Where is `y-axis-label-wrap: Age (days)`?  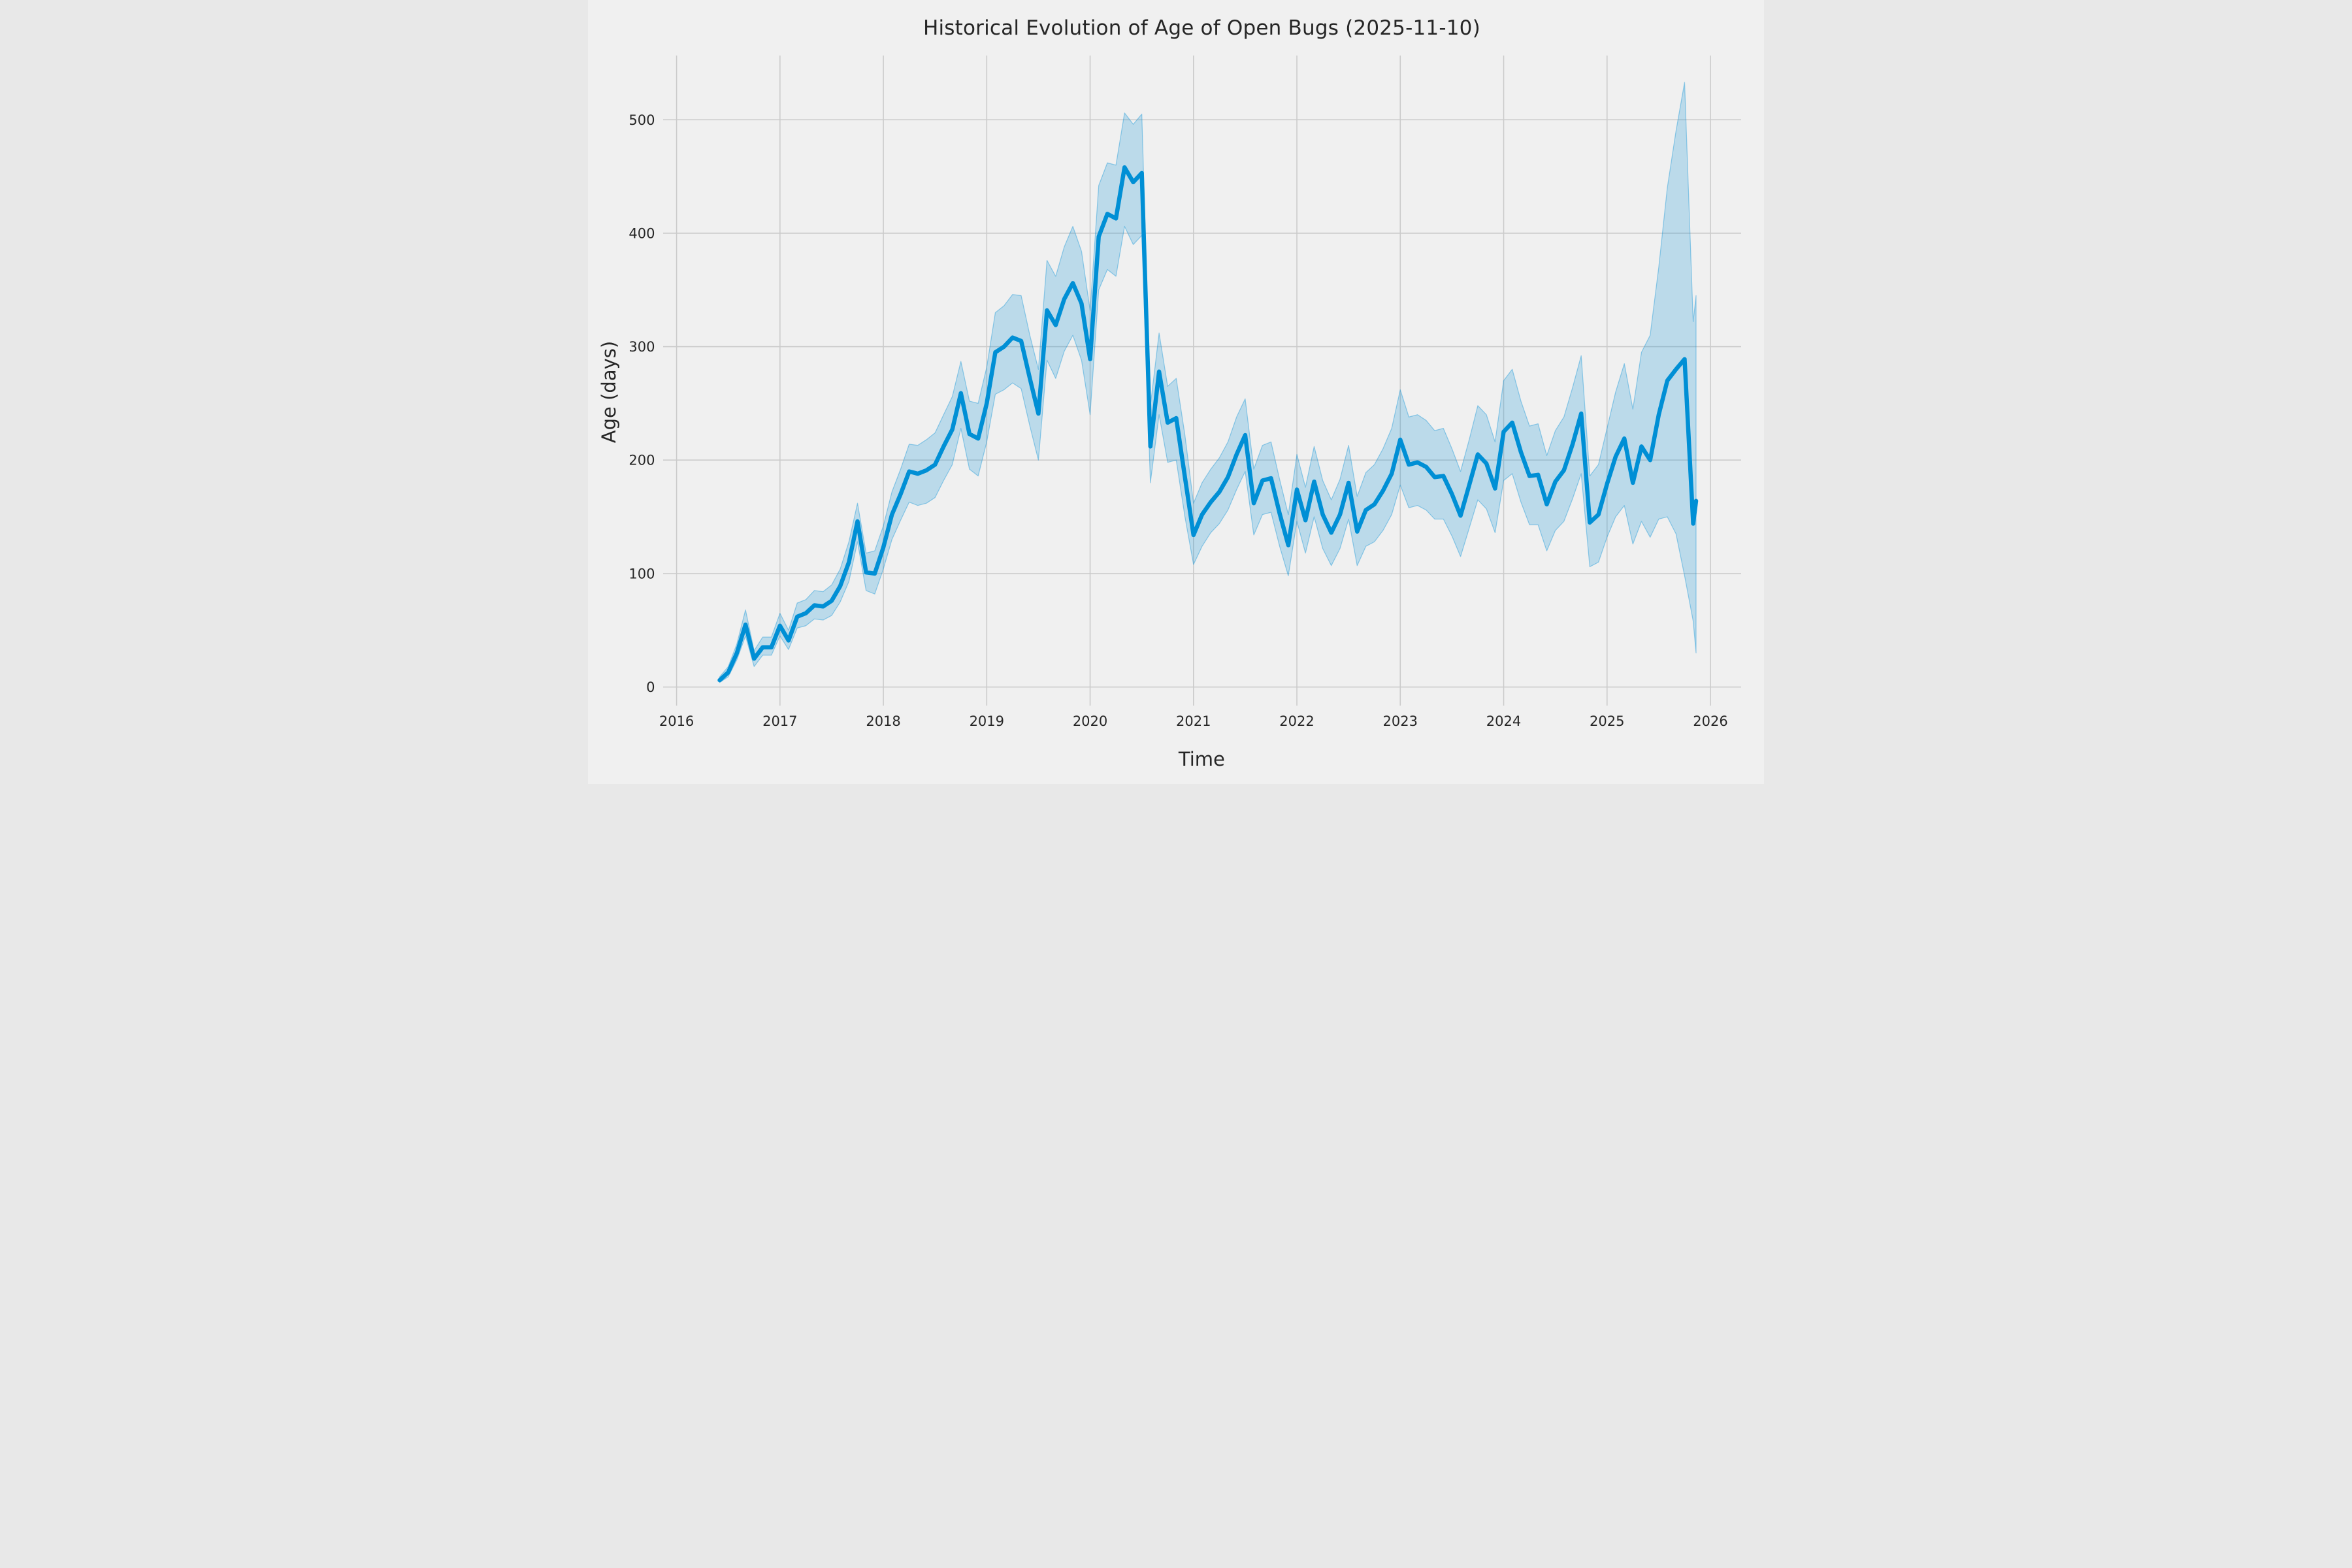 y-axis-label-wrap: Age (days) is located at coordinates (609, 392).